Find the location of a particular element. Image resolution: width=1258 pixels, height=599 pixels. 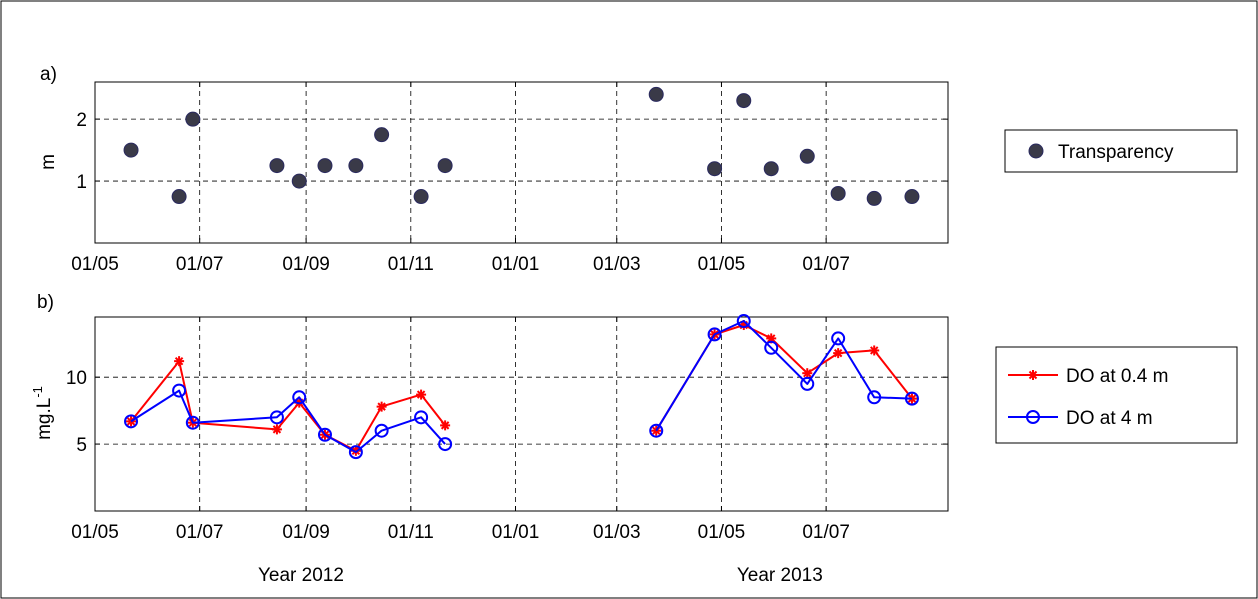

line-do-4m is located at coordinates (288, 421).